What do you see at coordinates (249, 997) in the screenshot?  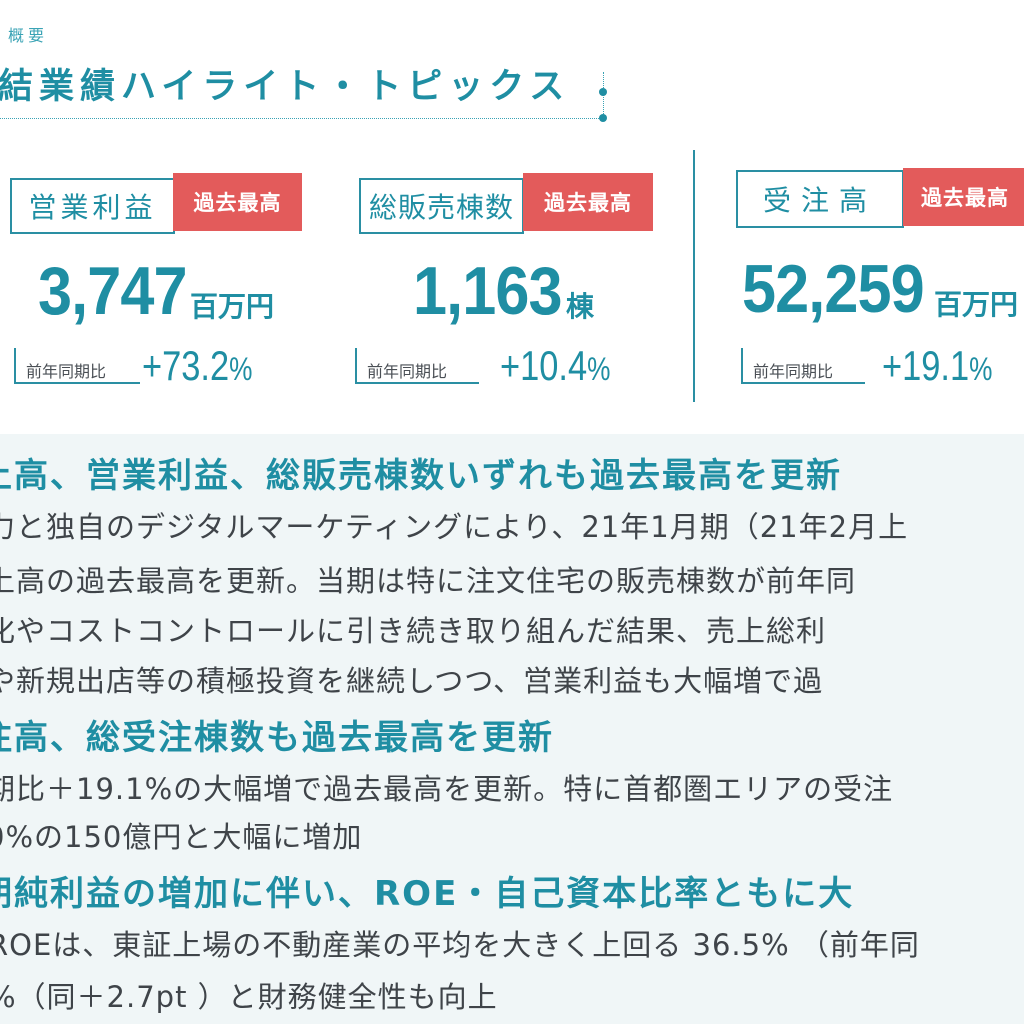 I see `topic-body-line: %（同＋2.7pt ）と財務健全性も向上` at bounding box center [249, 997].